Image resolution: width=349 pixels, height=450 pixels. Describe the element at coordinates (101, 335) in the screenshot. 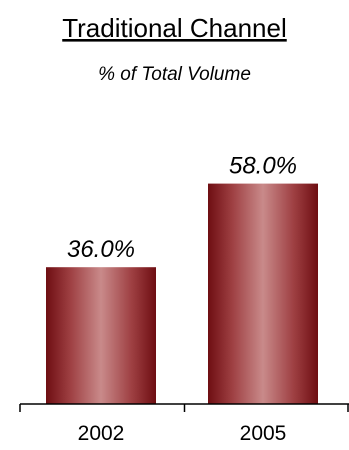

I see `bar-2002` at that location.